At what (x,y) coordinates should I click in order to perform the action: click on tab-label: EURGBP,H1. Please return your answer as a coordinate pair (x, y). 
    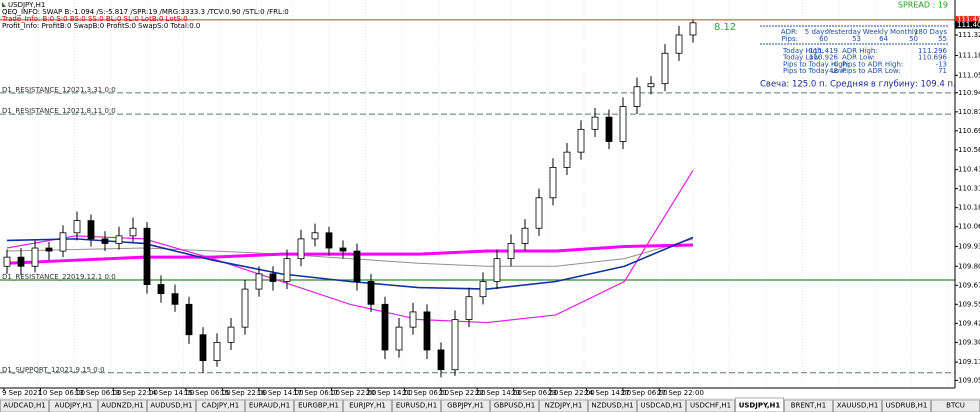
    Looking at the image, I should click on (318, 406).